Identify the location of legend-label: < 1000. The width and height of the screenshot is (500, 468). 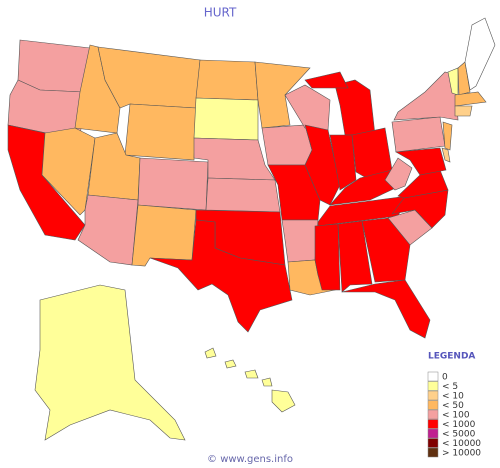
(459, 425).